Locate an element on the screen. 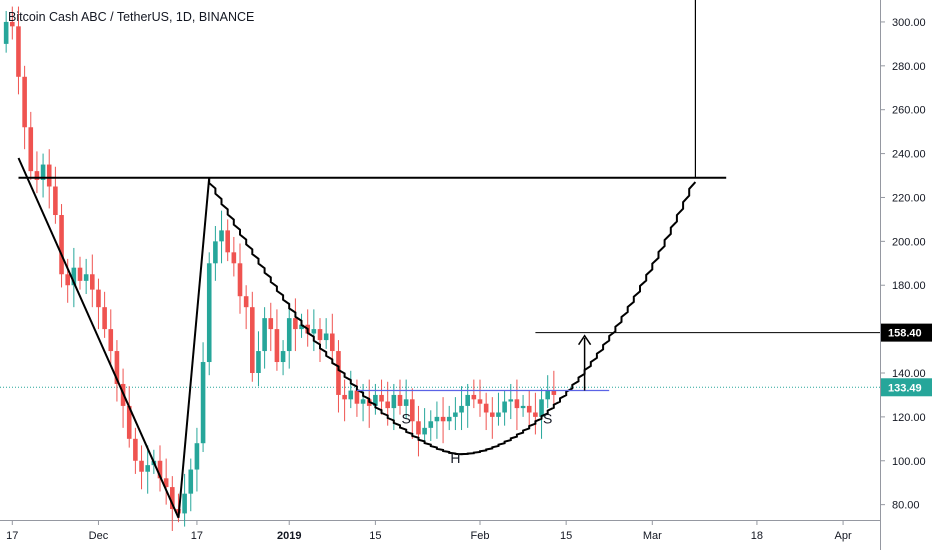 This screenshot has width=932, height=555. x-tick-label: 15 is located at coordinates (566, 536).